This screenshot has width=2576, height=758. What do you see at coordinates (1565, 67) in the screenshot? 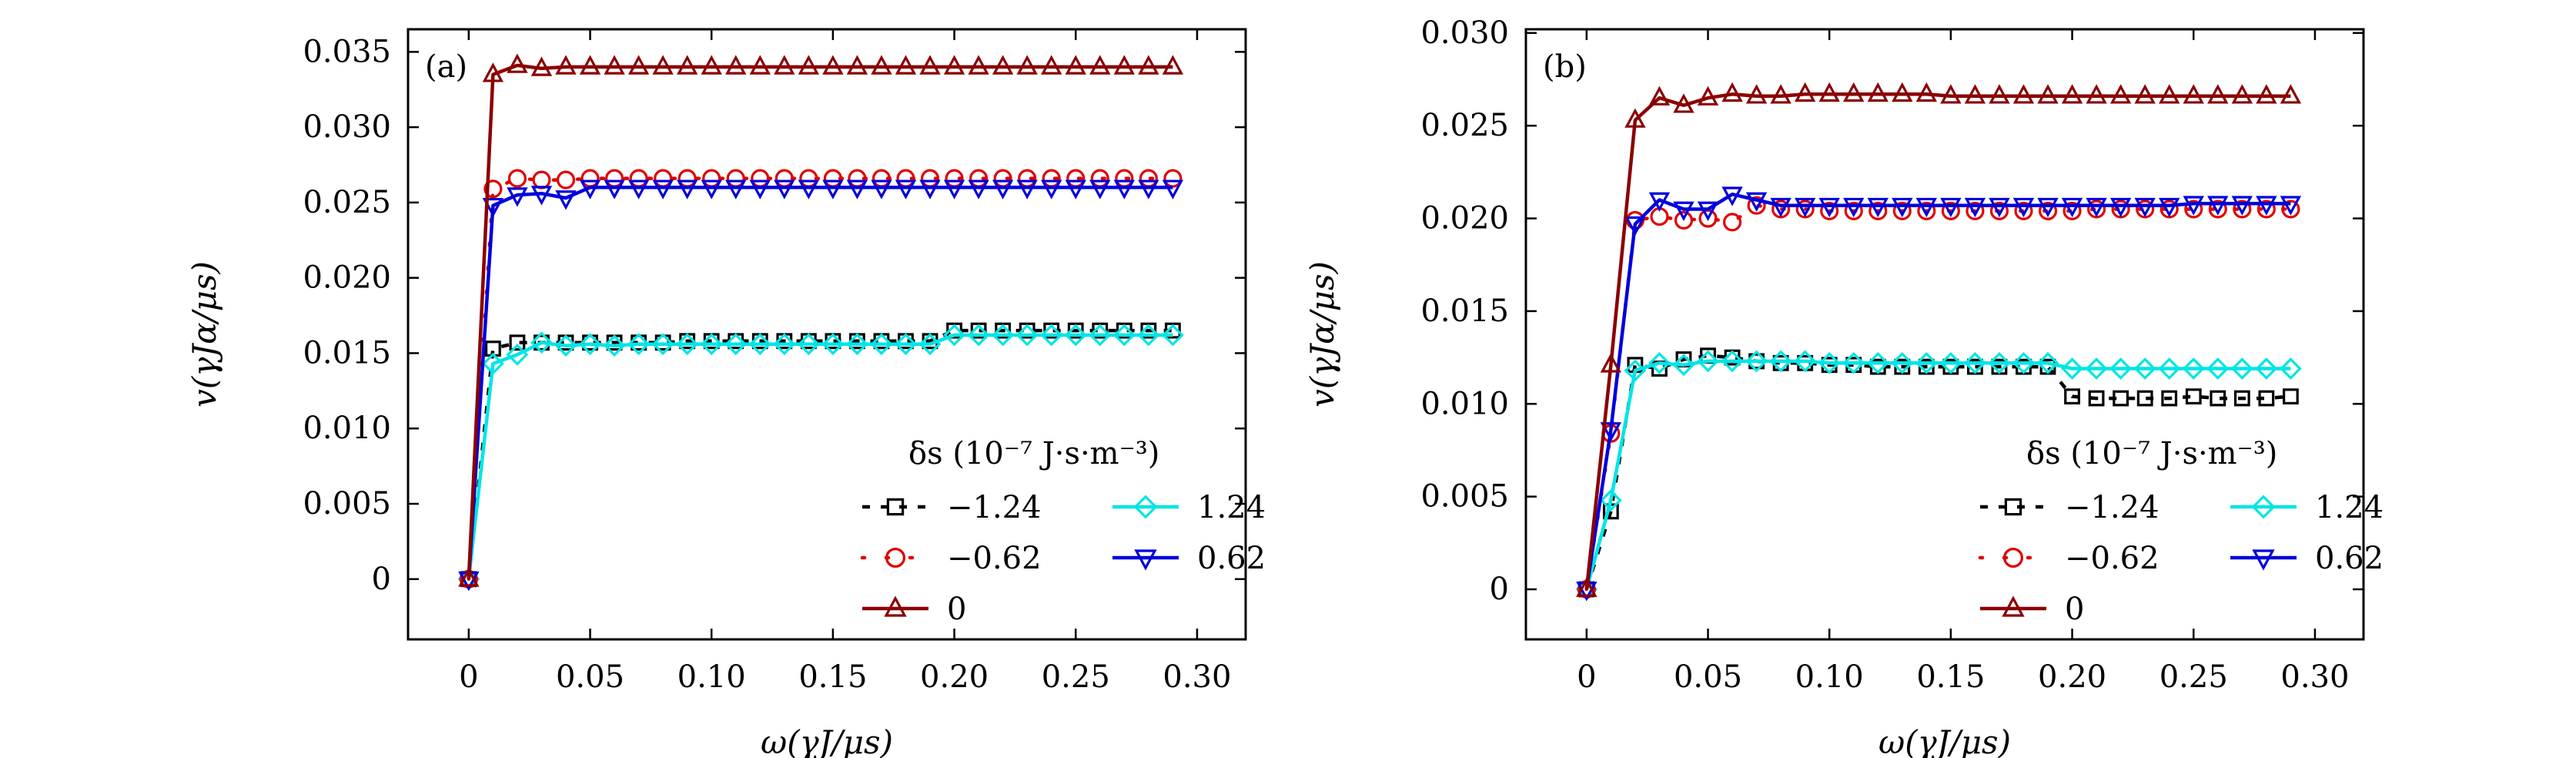
I see `panel-label: (b)` at bounding box center [1565, 67].